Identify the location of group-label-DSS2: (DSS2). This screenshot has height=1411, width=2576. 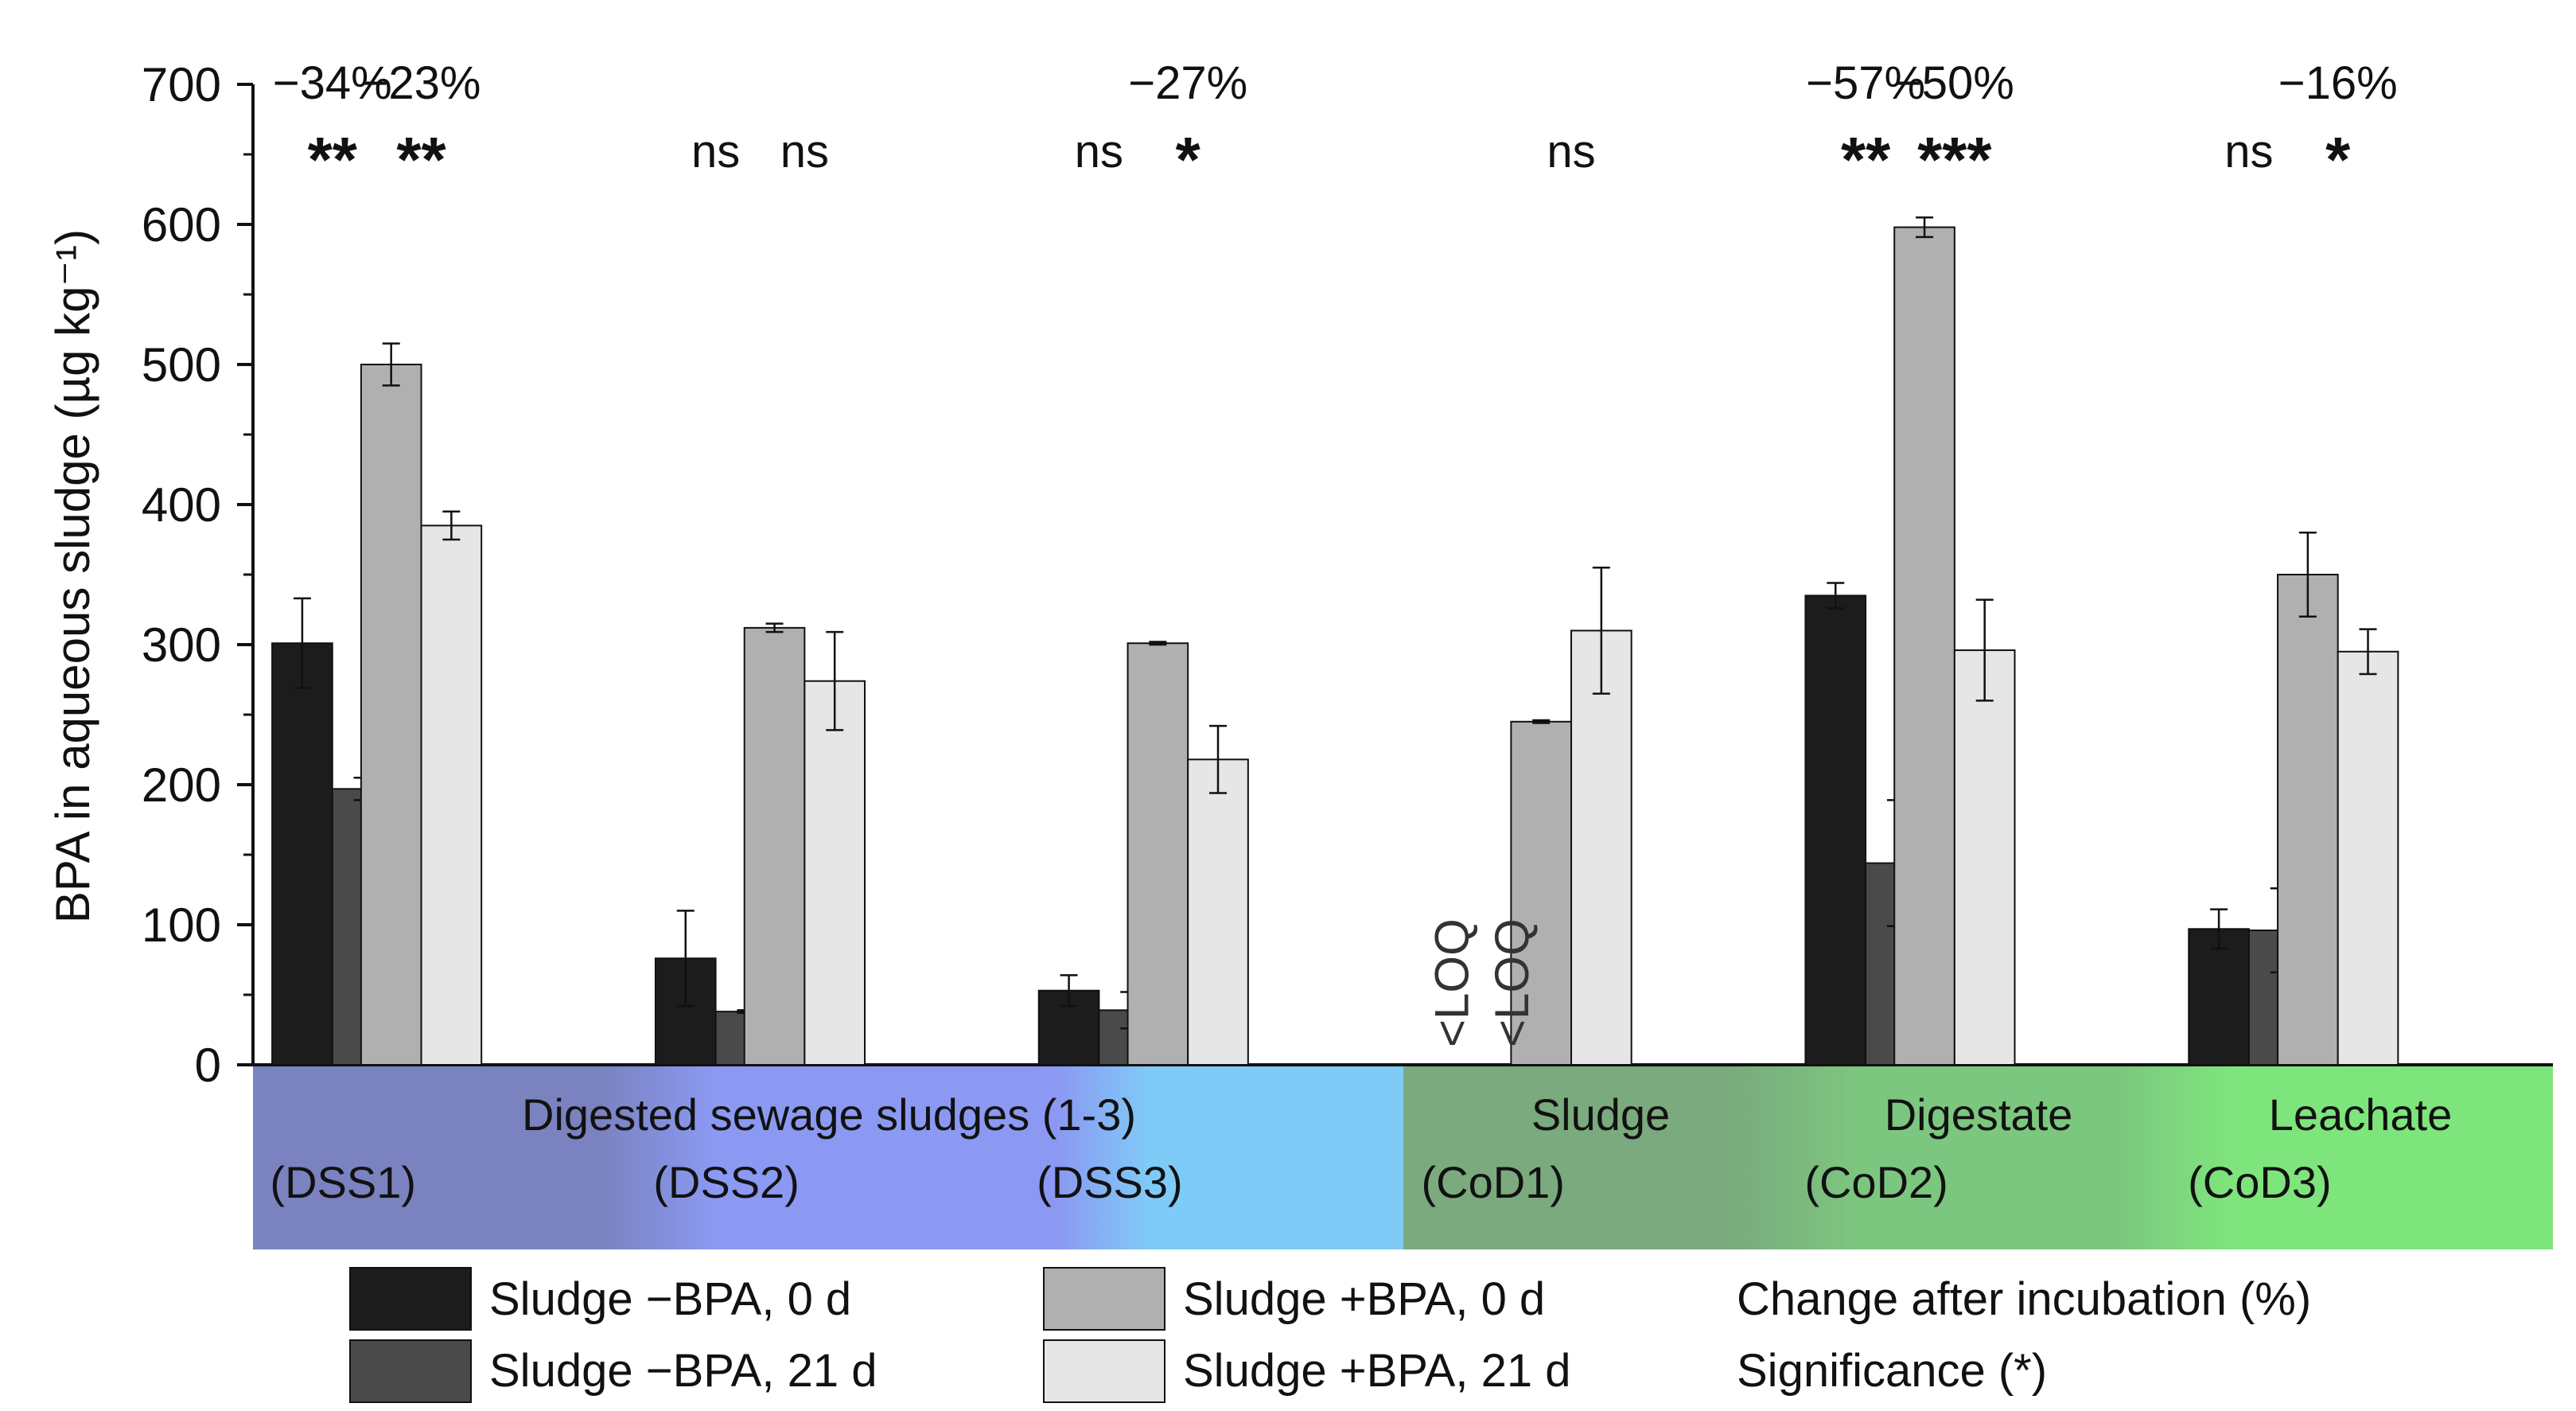
(727, 1182).